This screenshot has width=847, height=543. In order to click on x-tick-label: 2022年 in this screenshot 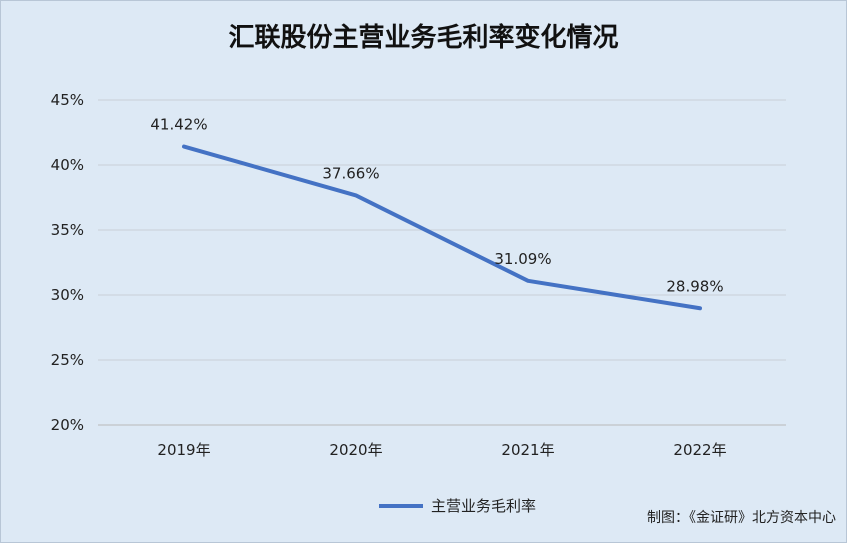, I will do `click(699, 450)`.